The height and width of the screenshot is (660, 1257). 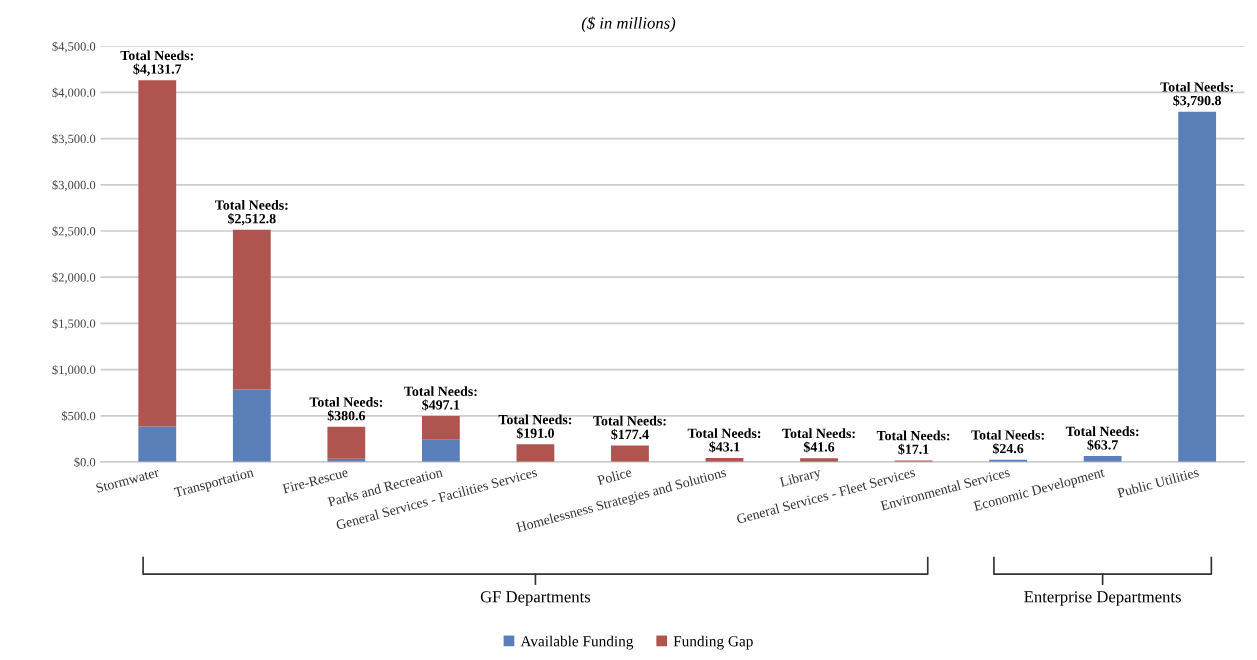 I want to click on x-tick-label: Public Utilities, so click(x=1158, y=482).